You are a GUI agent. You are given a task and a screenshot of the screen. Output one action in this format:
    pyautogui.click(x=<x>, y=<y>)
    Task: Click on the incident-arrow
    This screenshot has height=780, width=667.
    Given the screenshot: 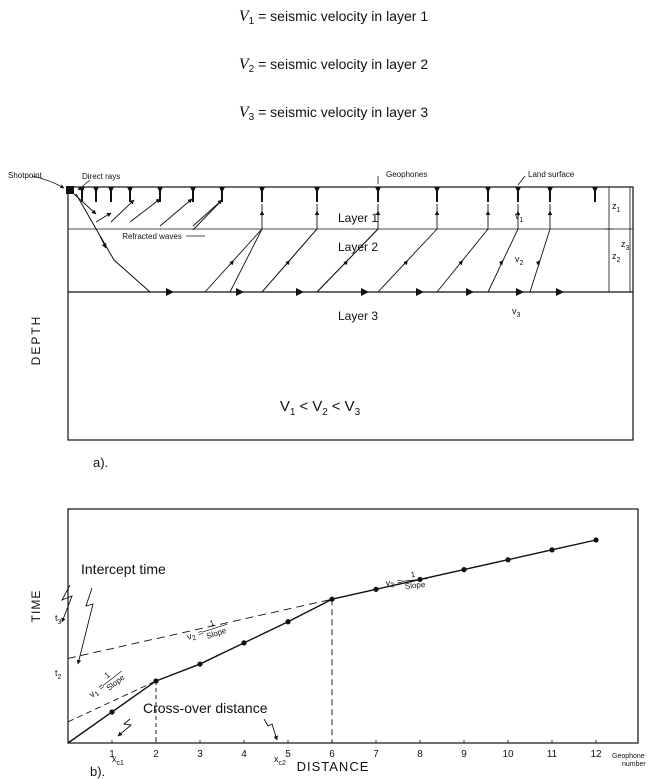 What is the action you would take?
    pyautogui.click(x=103, y=242)
    